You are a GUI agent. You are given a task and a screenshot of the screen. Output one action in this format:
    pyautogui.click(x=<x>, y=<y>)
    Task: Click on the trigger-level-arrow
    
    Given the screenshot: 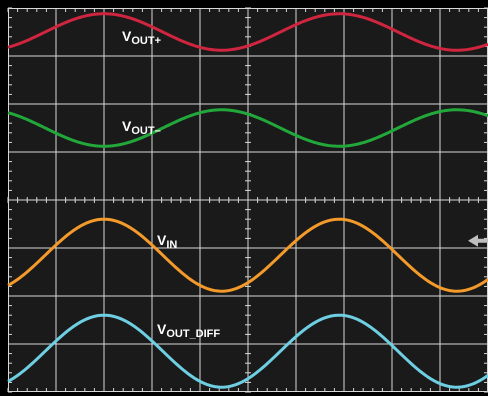 What is the action you would take?
    pyautogui.click(x=478, y=240)
    